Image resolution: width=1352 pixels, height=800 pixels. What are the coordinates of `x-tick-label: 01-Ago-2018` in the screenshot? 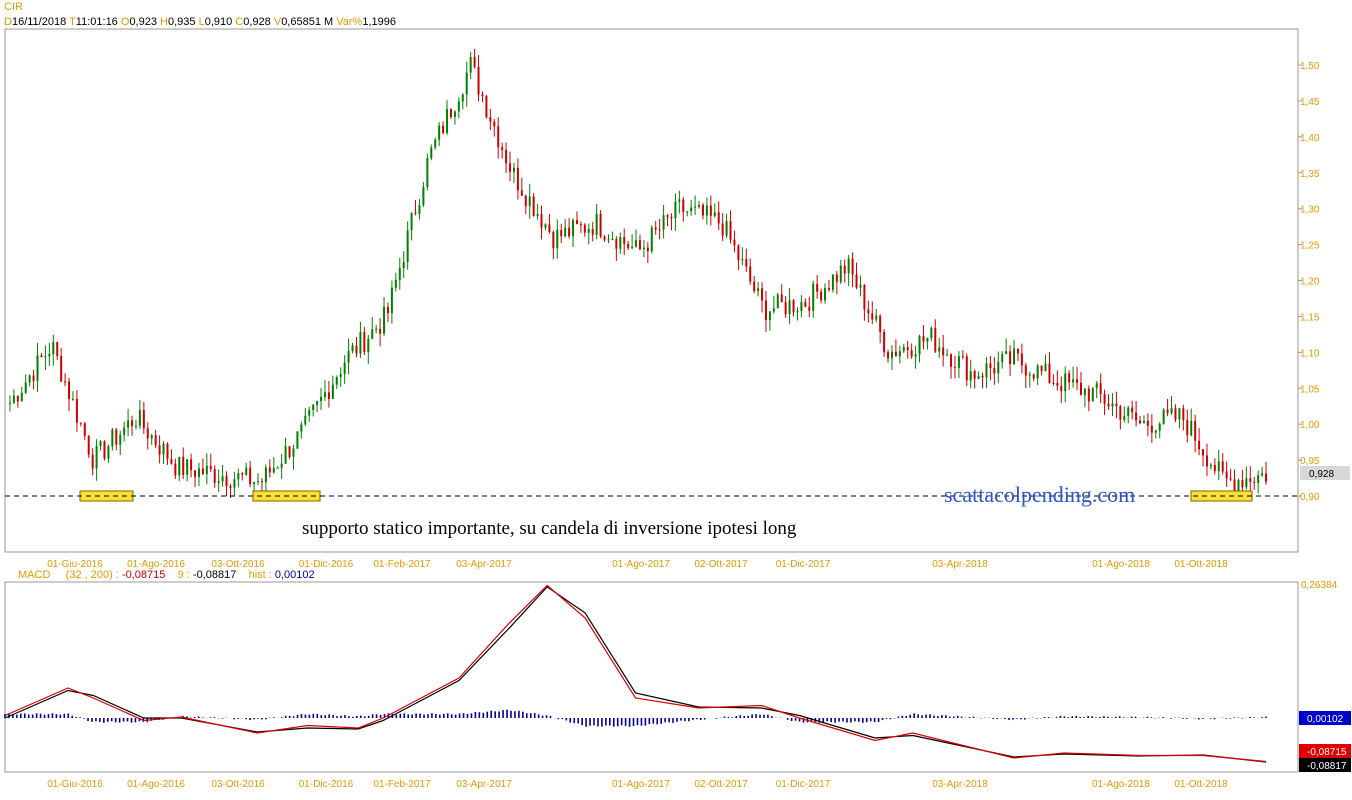 It's located at (1121, 784).